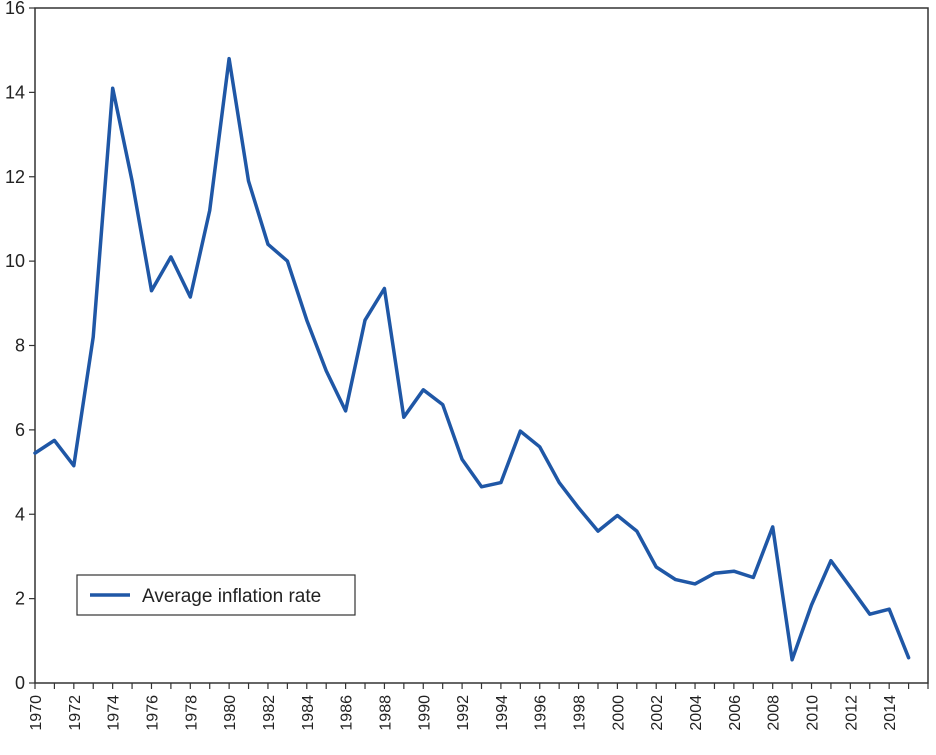  What do you see at coordinates (36, 713) in the screenshot?
I see `x-tick-label: 1970` at bounding box center [36, 713].